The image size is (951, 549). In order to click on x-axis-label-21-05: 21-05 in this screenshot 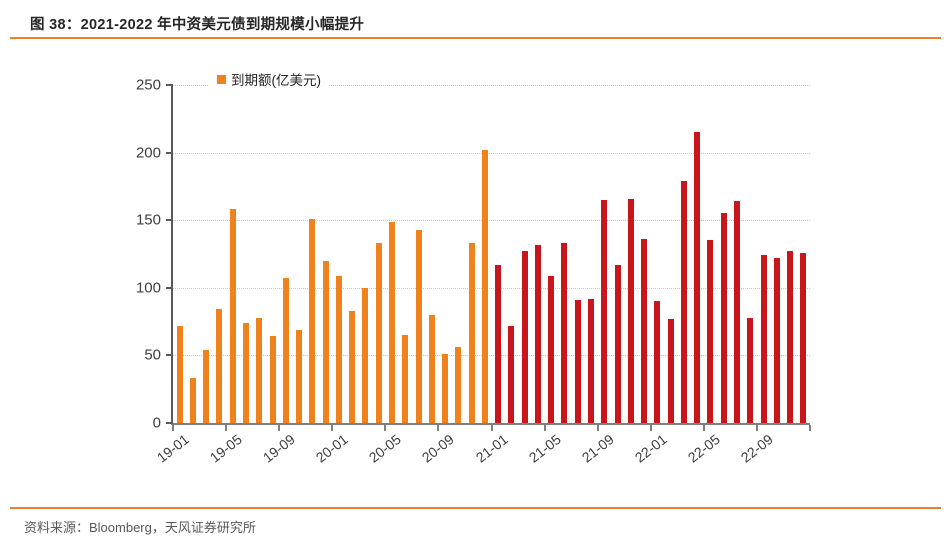, I will do `click(544, 448)`.